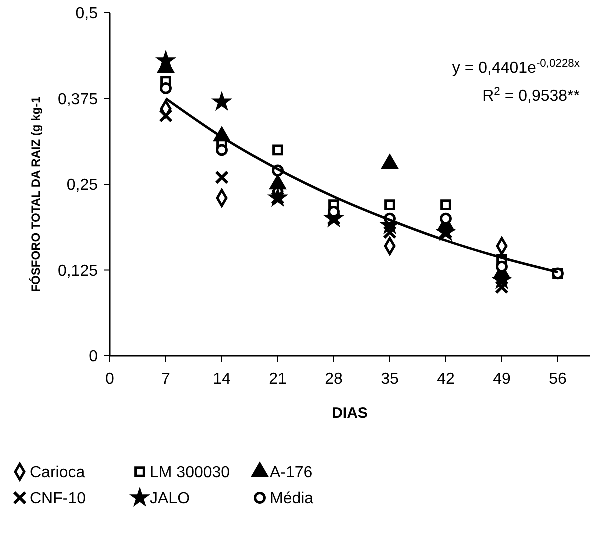 The image size is (606, 546). Describe the element at coordinates (36, 194) in the screenshot. I see `y-axis-title: FÓSFORO TOTAL DA RAIZ (g kg-1` at that location.